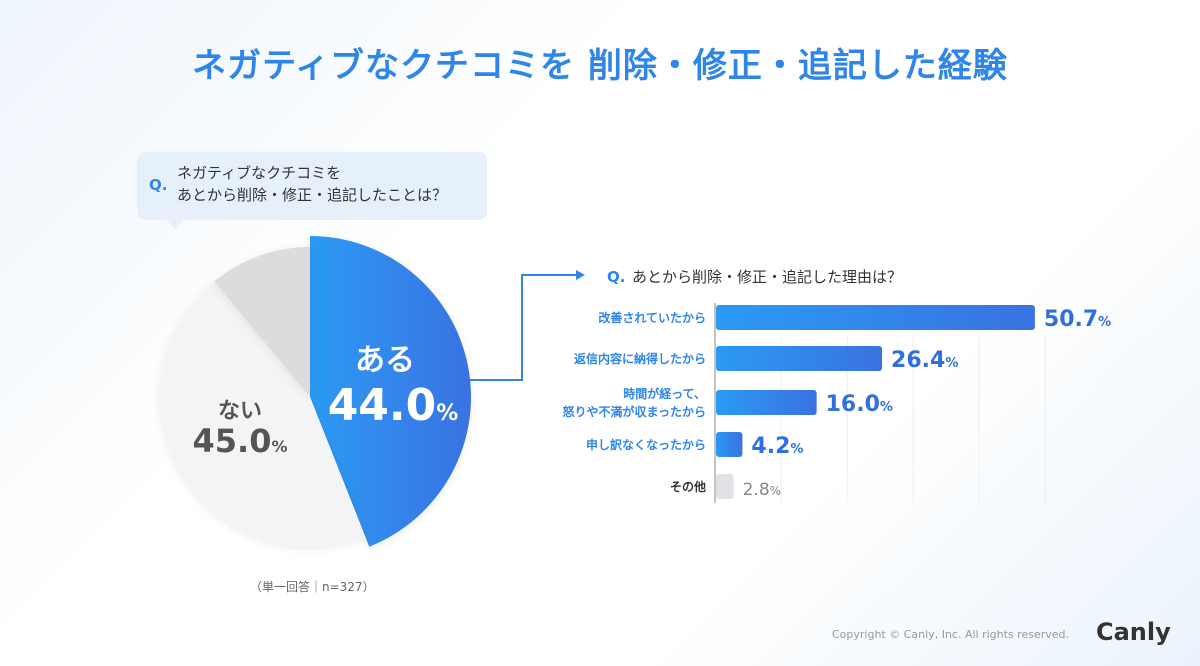 The width and height of the screenshot is (1200, 666). What do you see at coordinates (312, 195) in the screenshot?
I see `question-line: あとから削除・修正・追記したことは？` at bounding box center [312, 195].